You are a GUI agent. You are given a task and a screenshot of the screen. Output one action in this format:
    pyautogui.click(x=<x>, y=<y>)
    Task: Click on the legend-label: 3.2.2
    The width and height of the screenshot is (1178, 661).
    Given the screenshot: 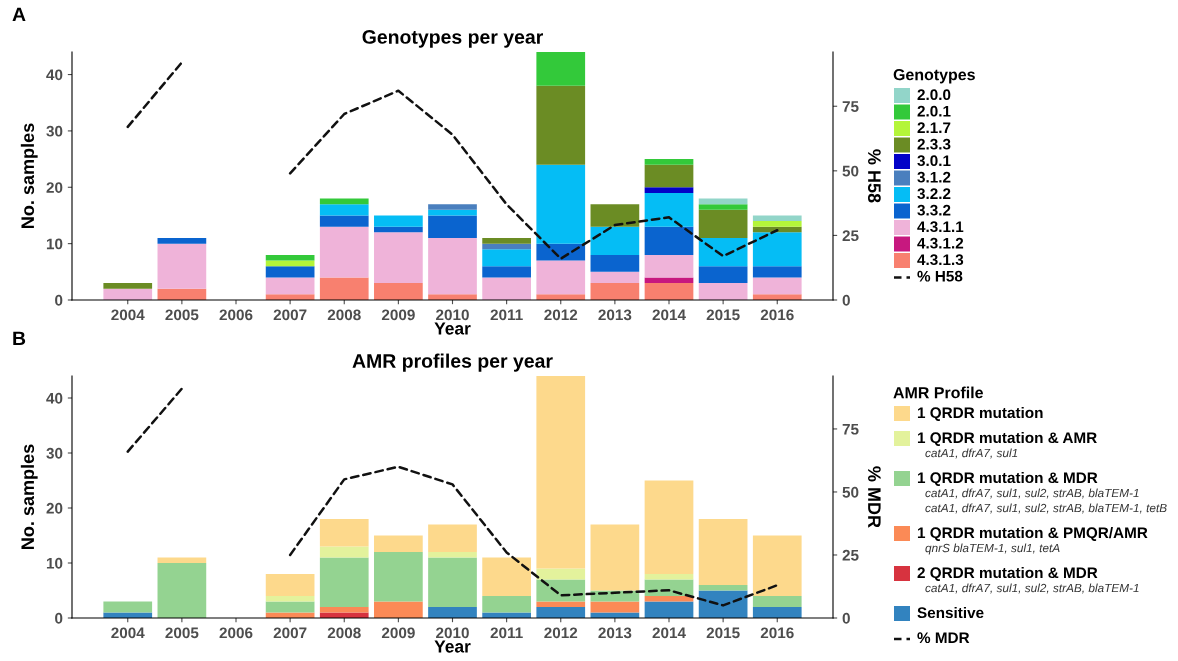 What is the action you would take?
    pyautogui.click(x=934, y=194)
    